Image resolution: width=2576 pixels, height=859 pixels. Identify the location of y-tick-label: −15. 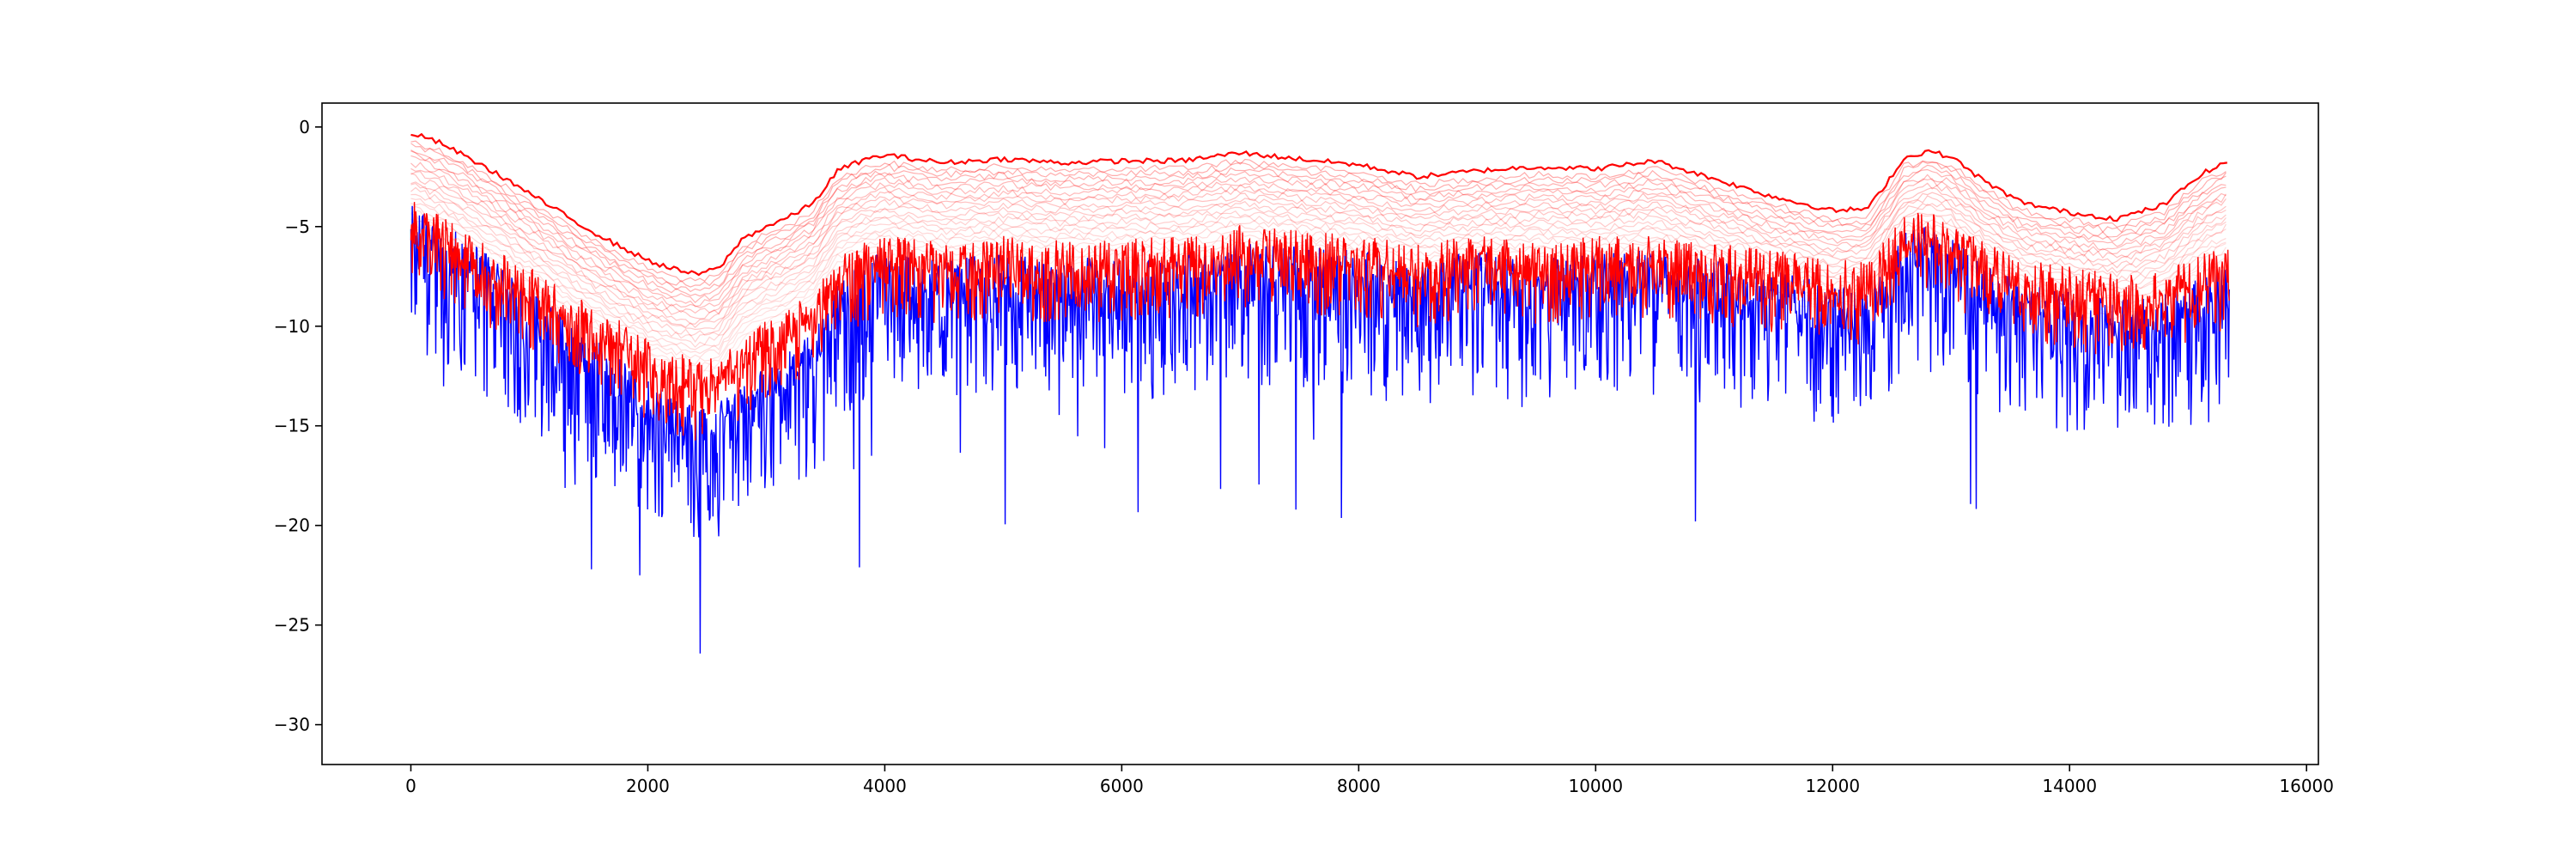
(292, 426).